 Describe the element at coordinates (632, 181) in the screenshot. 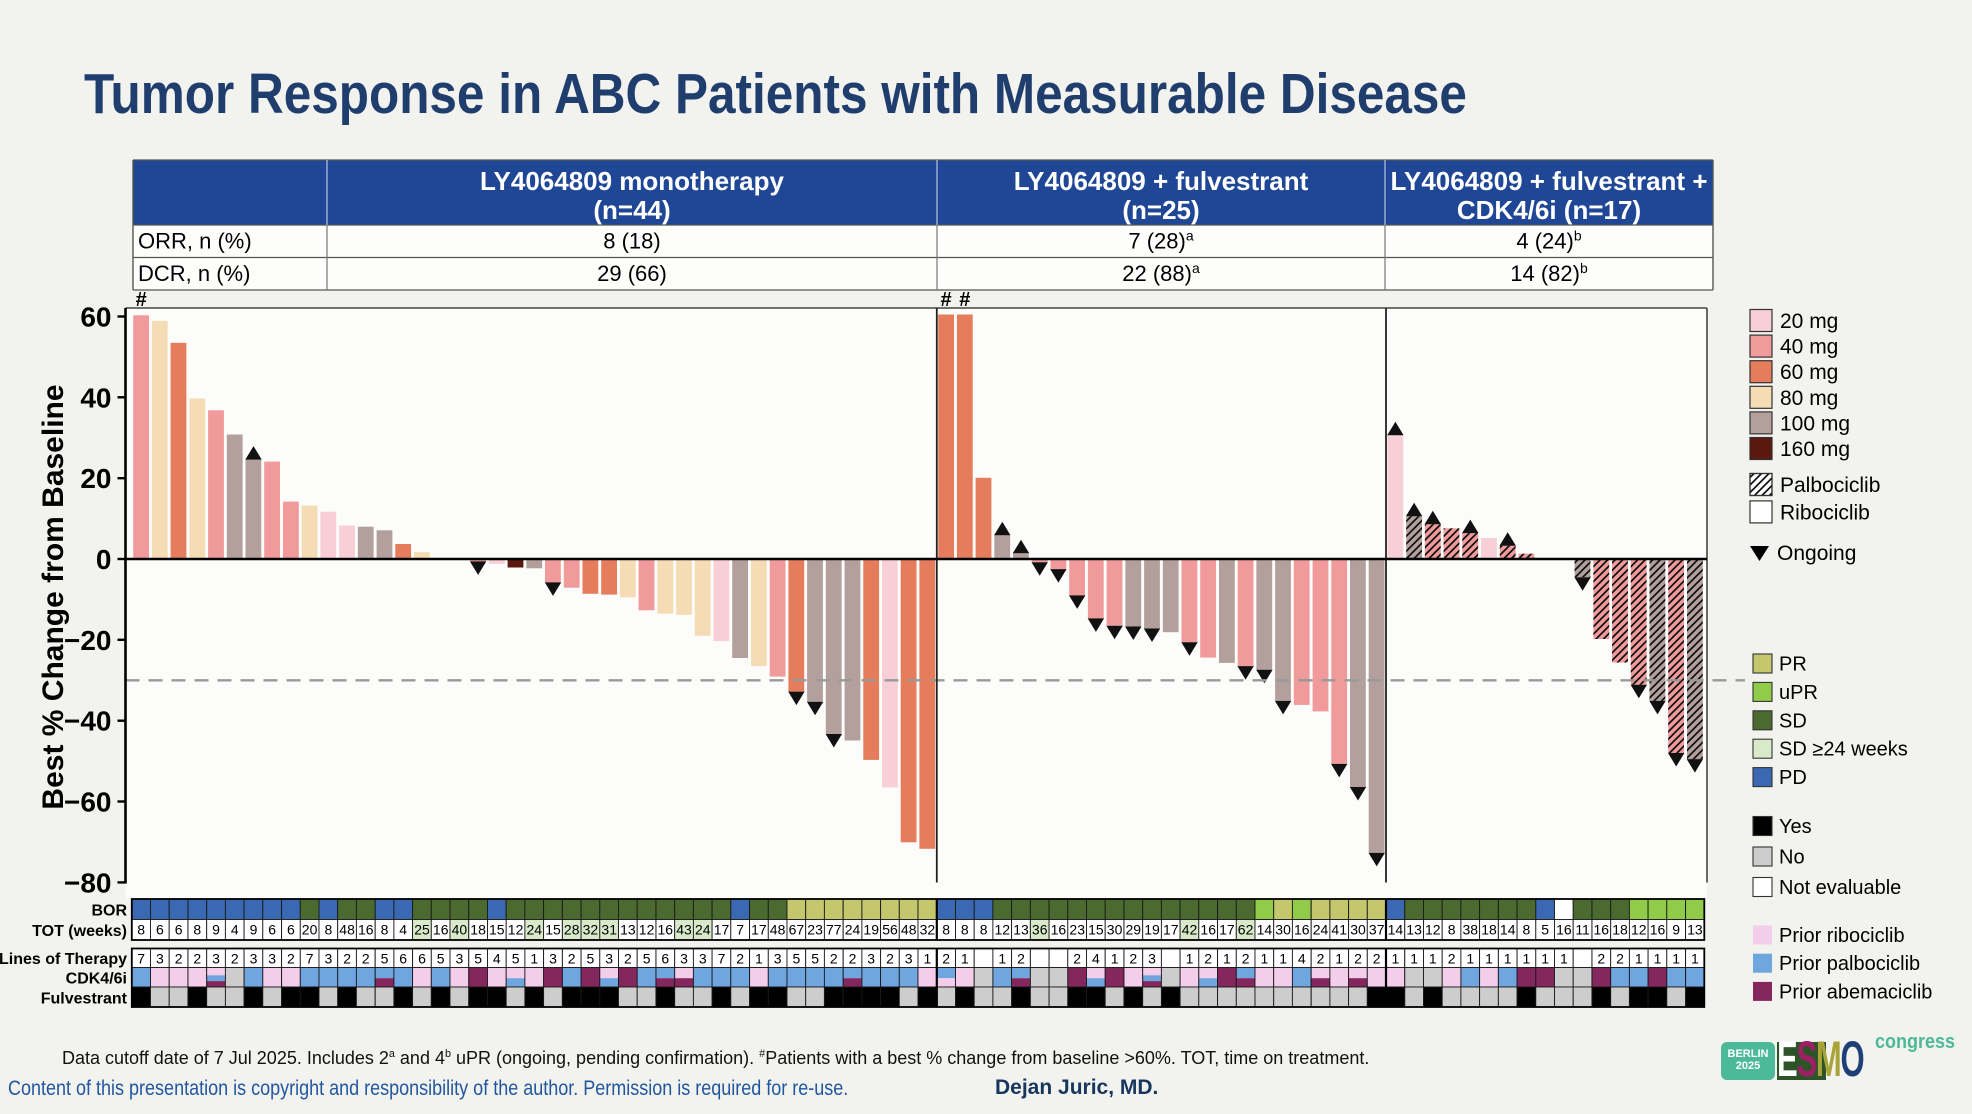

I see `svg-text: LY4064809 monotherapy` at that location.